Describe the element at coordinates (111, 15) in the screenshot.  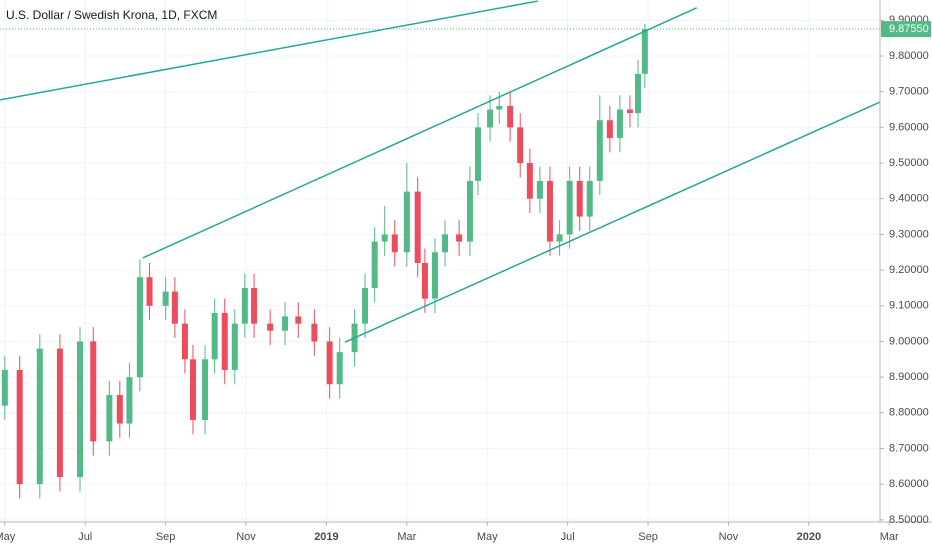
I see `chart-title: U.S. Dollar / Swedish Krona, 1D, FXCM` at that location.